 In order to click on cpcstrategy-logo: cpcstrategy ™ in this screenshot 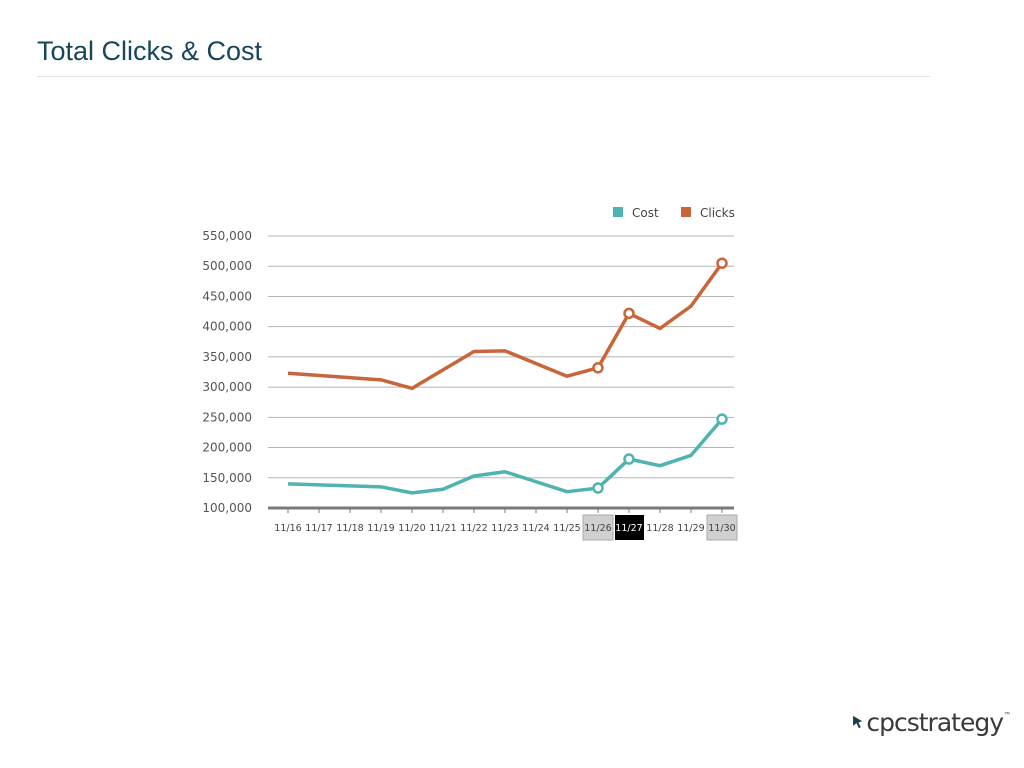, I will do `click(930, 722)`.